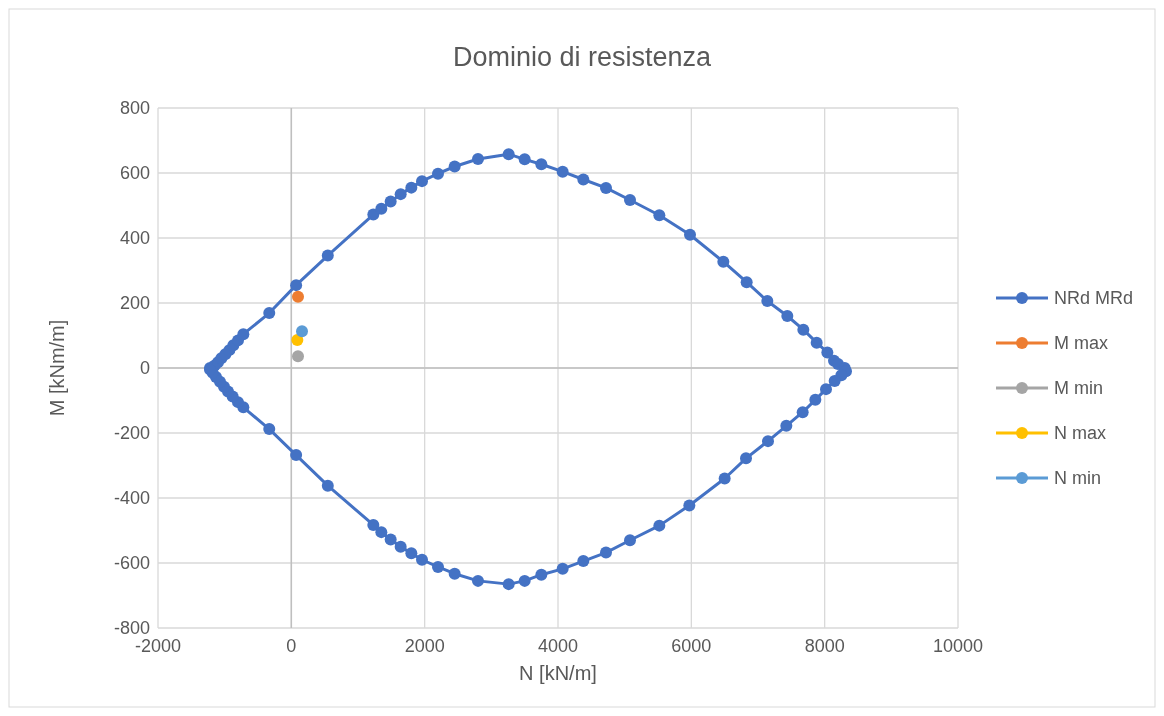  I want to click on x-axis-title: N [kN/m], so click(558, 673).